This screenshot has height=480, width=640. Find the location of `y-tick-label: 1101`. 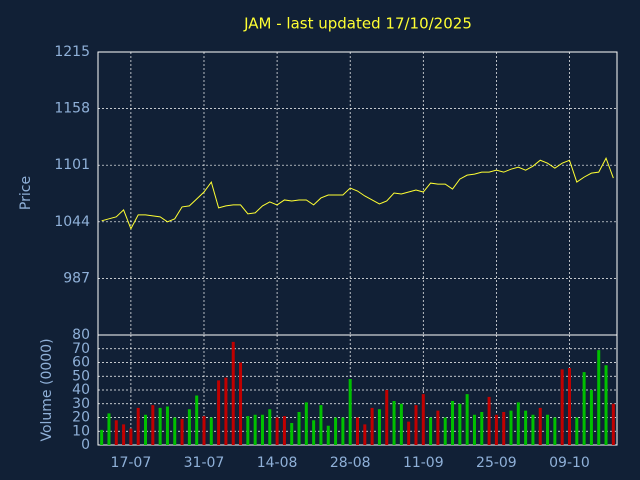

y-tick-label: 1101 is located at coordinates (72, 165).